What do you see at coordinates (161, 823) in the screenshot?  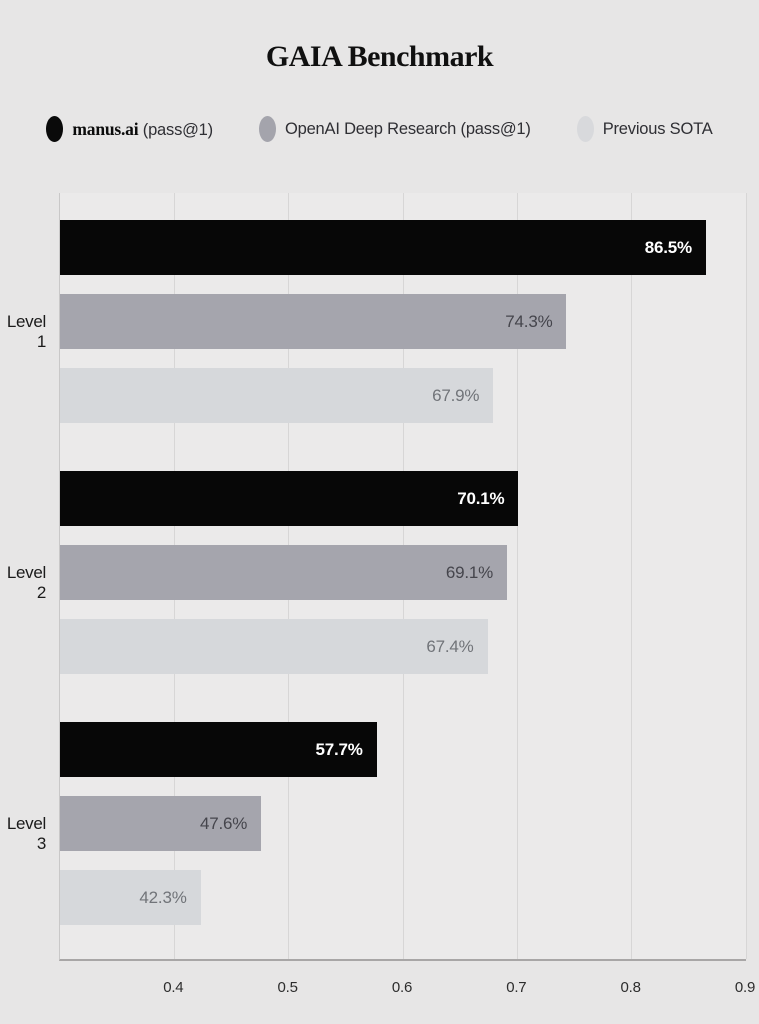 I see `bar-level-3-series-1: 47.6%` at bounding box center [161, 823].